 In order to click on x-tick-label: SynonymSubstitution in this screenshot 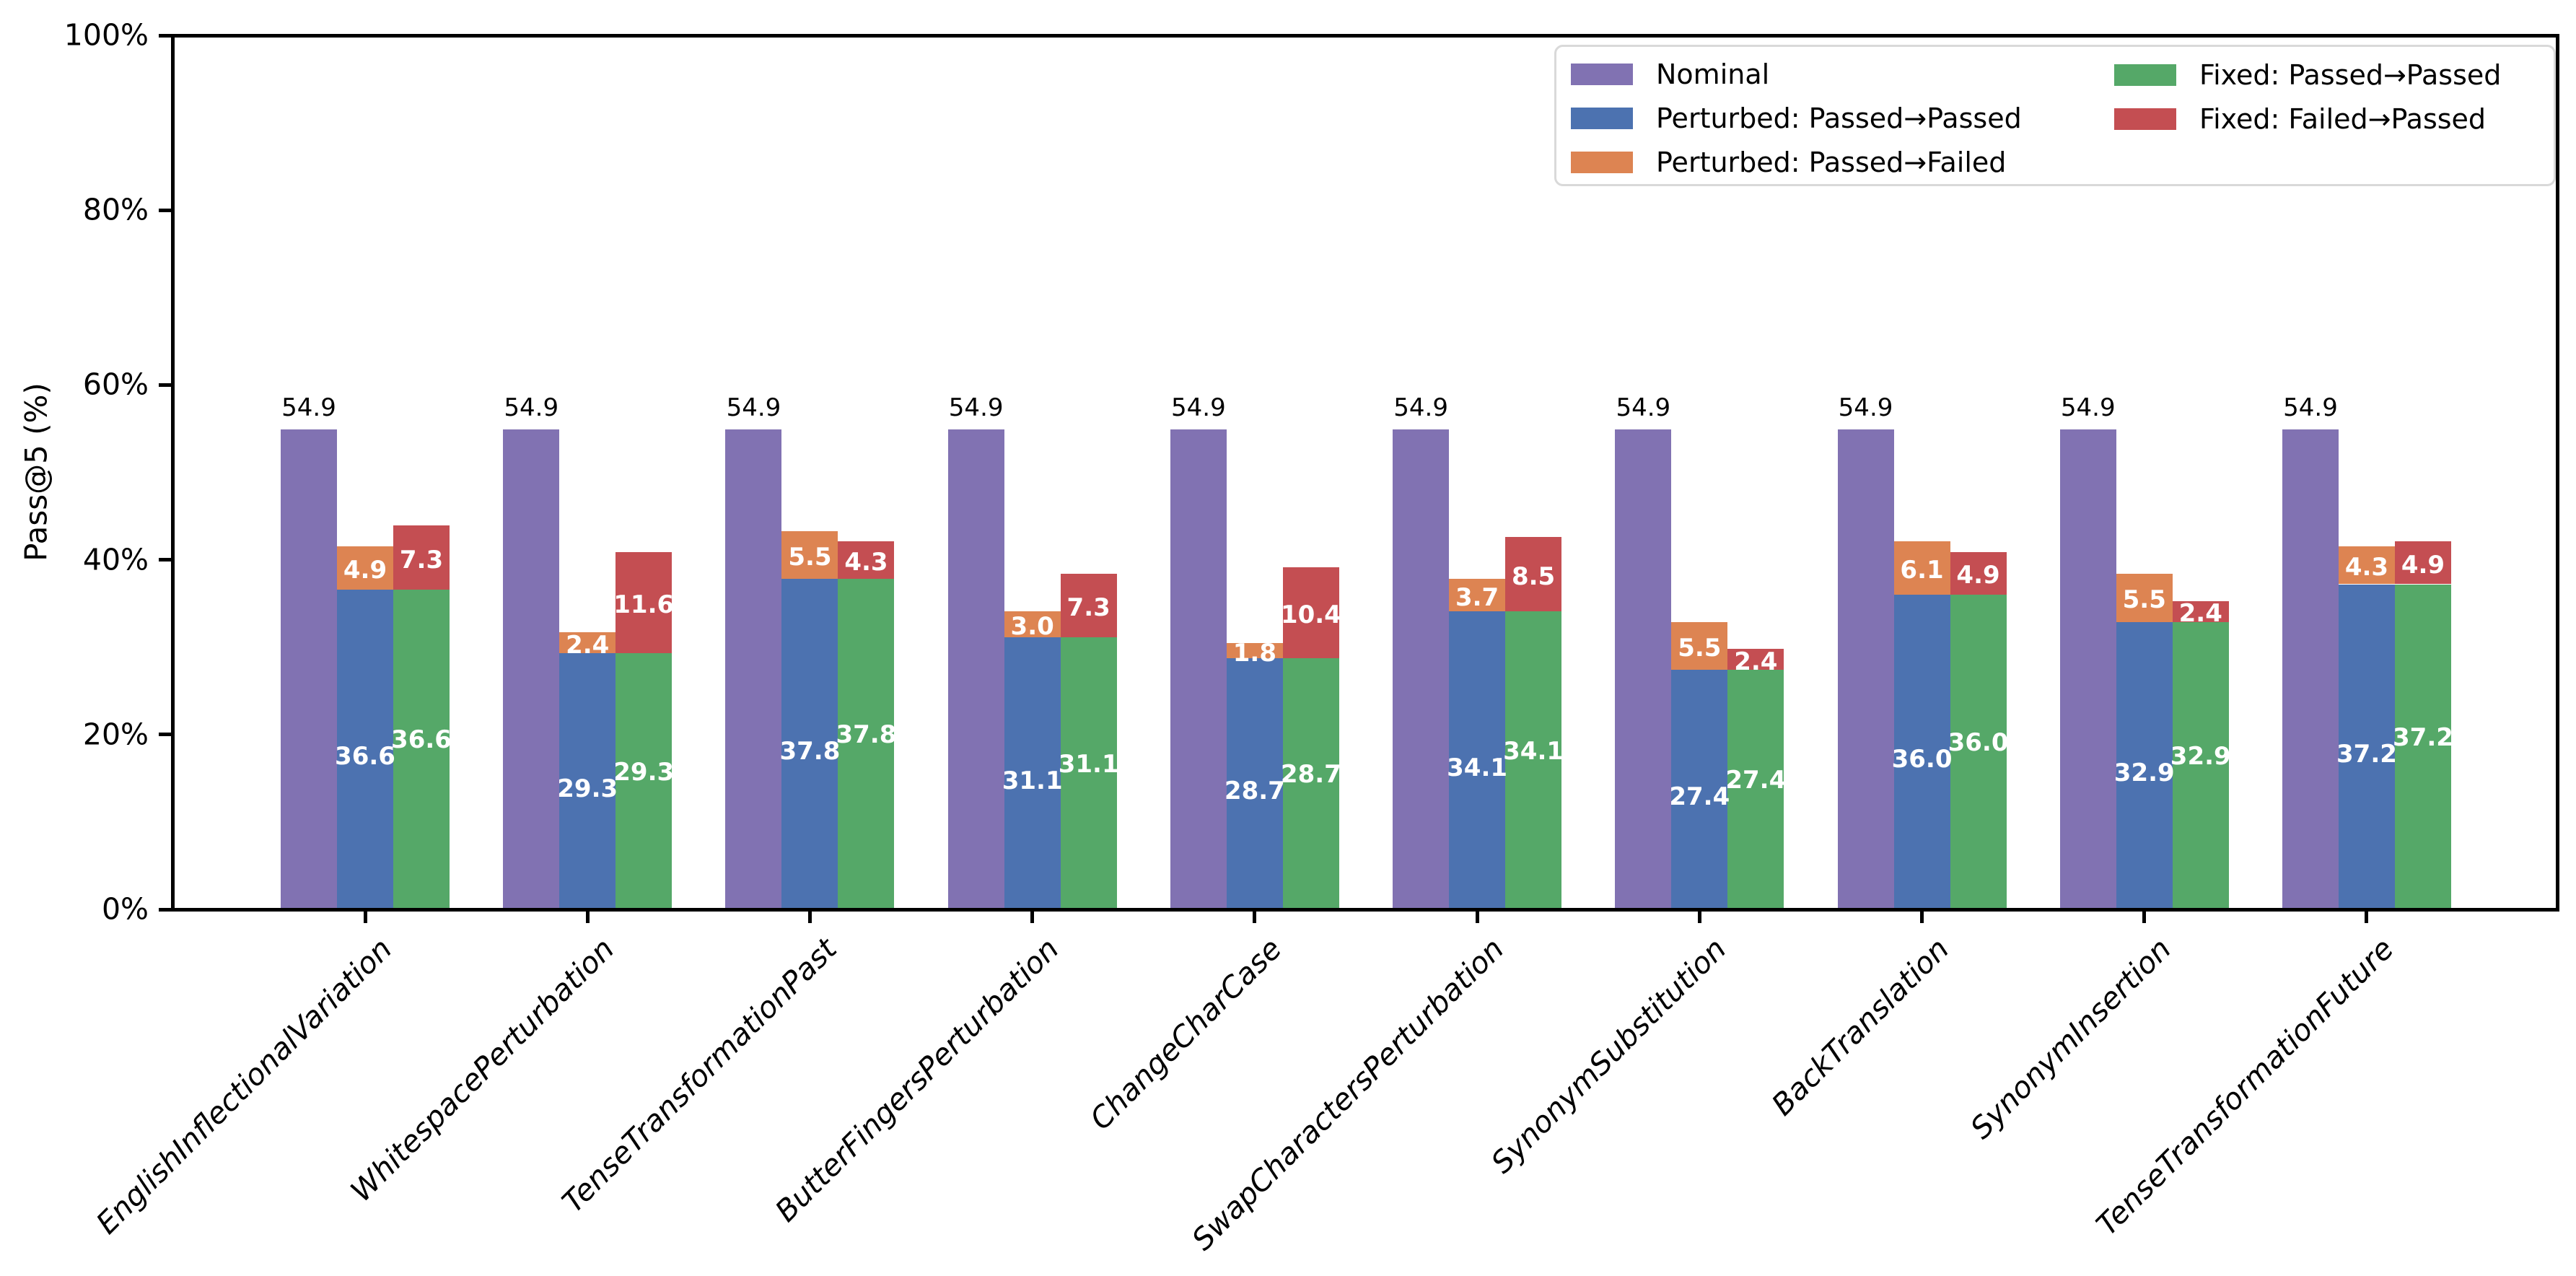, I will do `click(1608, 1055)`.